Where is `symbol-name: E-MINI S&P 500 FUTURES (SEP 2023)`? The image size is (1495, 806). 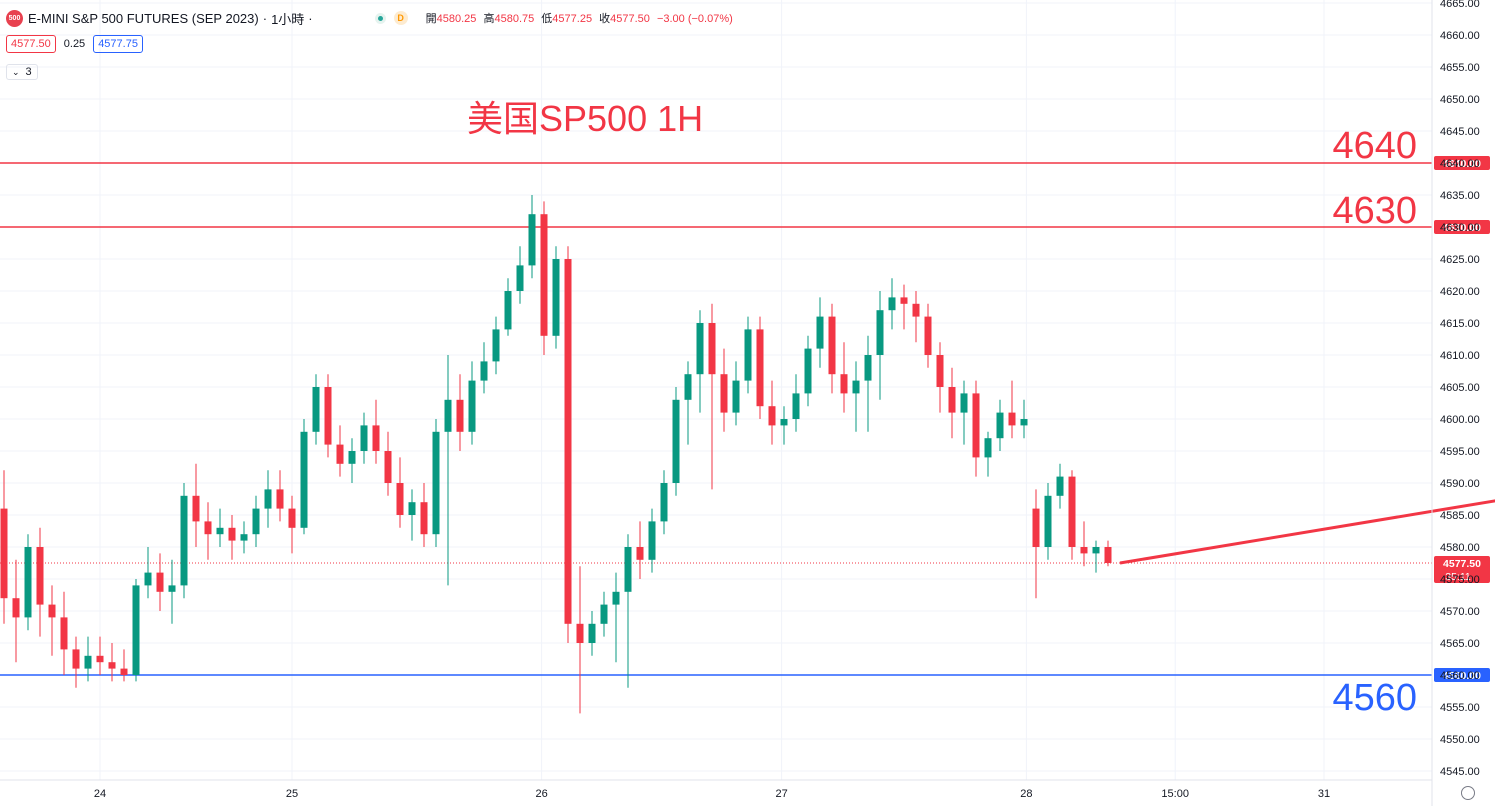 symbol-name: E-MINI S&P 500 FUTURES (SEP 2023) is located at coordinates (143, 18).